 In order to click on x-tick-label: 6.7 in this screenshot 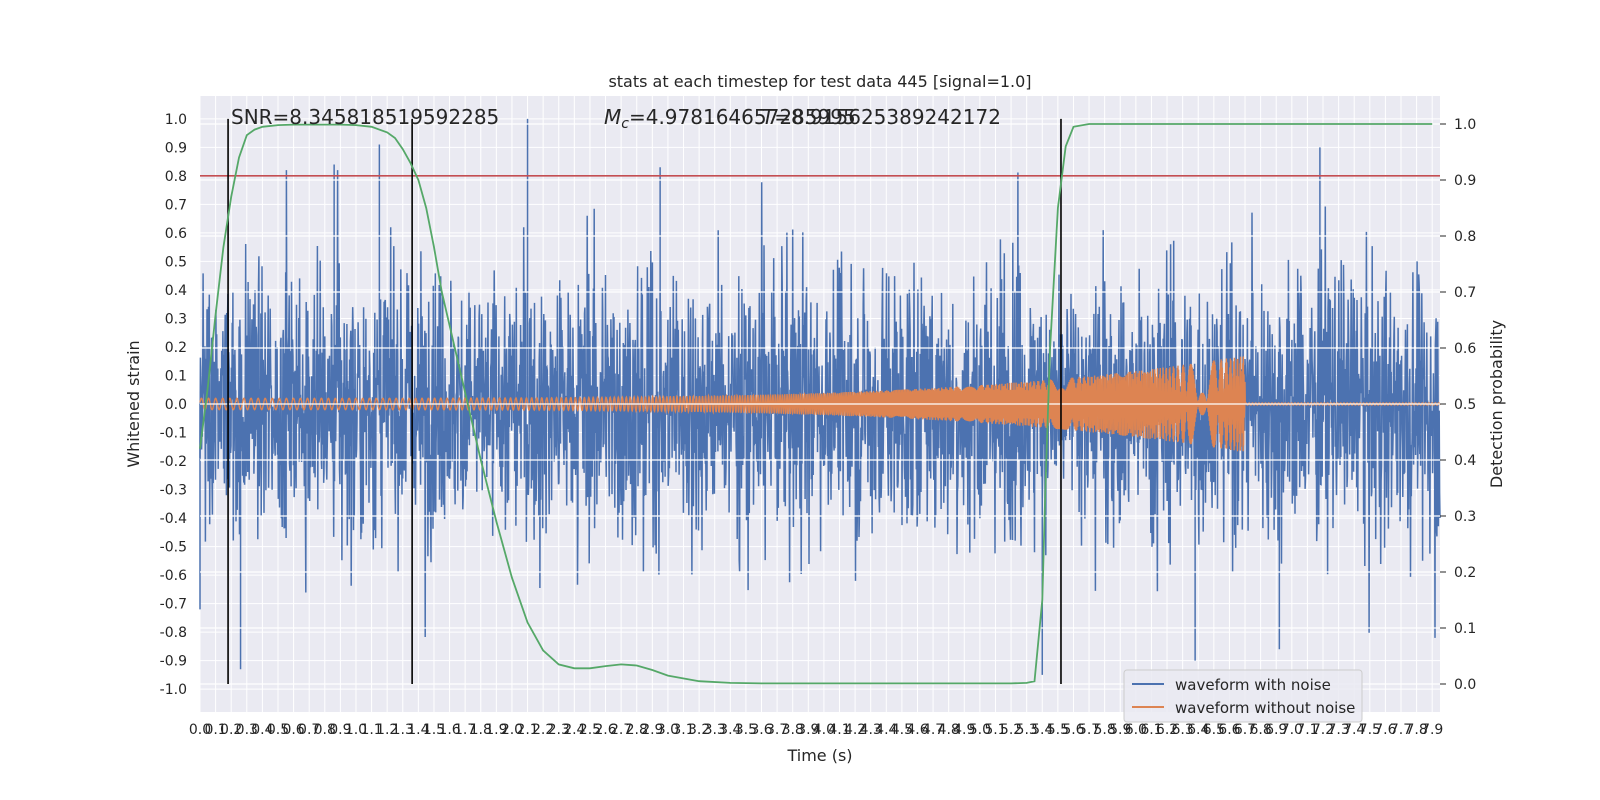, I will do `click(1245, 730)`.